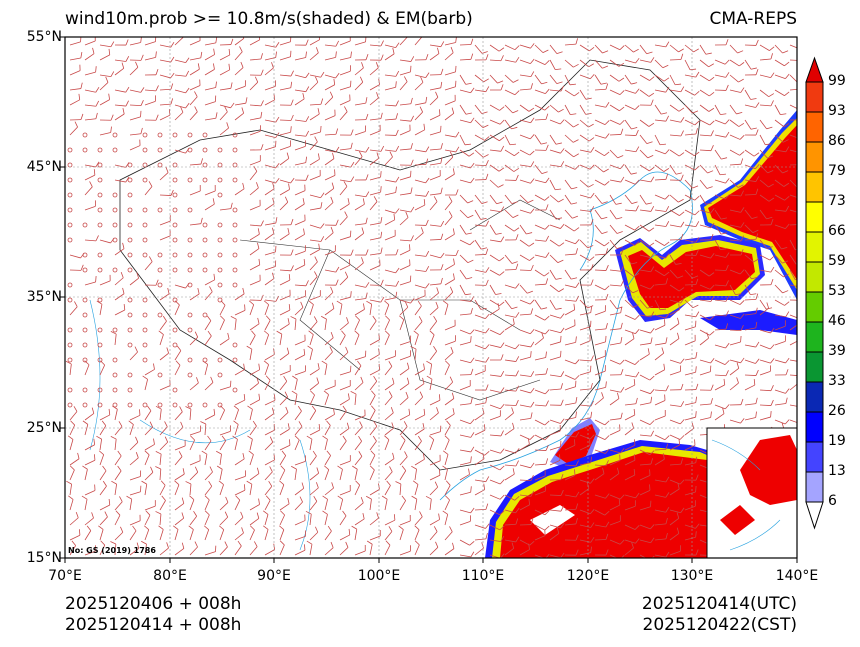 This screenshot has height=647, width=860. I want to click on colorbar-label: 13, so click(837, 471).